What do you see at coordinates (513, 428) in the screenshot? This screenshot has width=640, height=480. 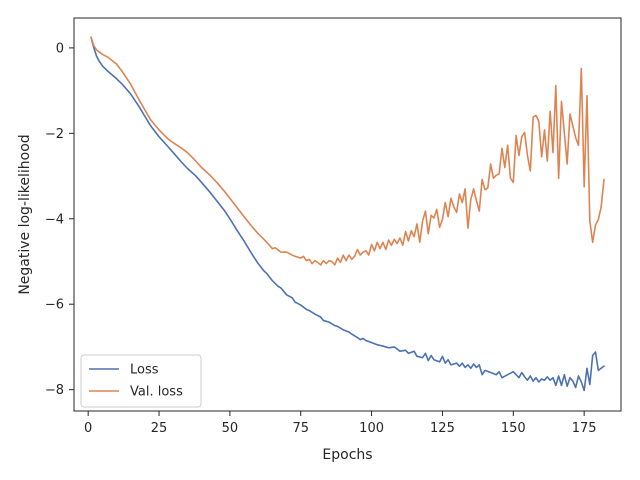 I see `x-tick-label: 150` at bounding box center [513, 428].